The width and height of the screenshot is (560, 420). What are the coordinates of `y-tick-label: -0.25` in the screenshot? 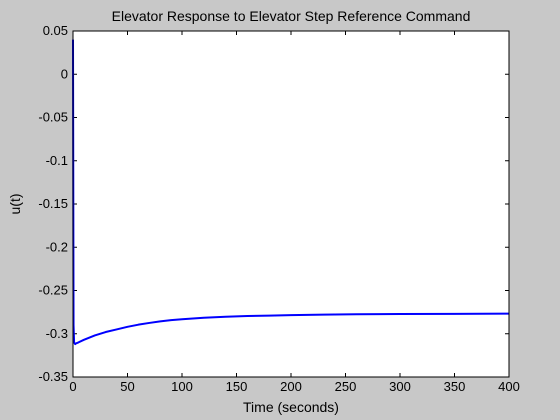 It's located at (53, 290).